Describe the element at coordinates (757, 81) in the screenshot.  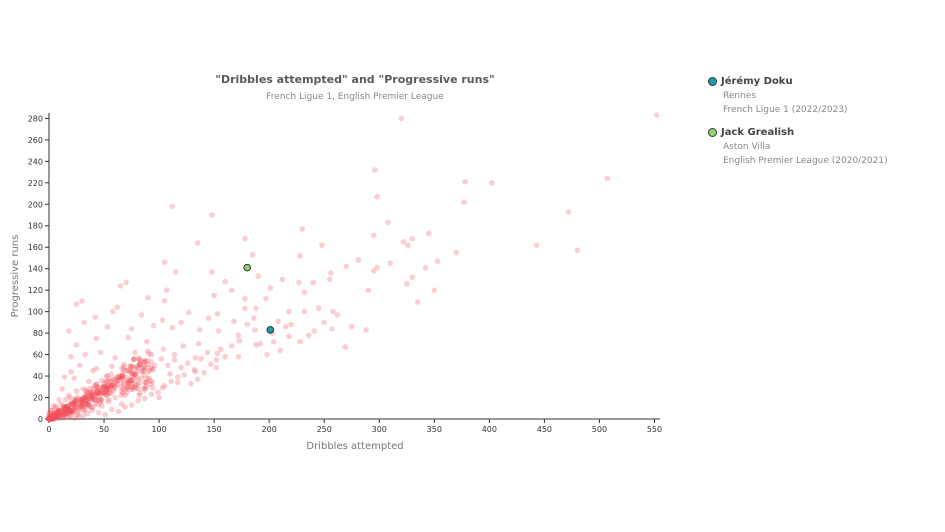
I see `legend-player-name: Jérémy Doku` at that location.